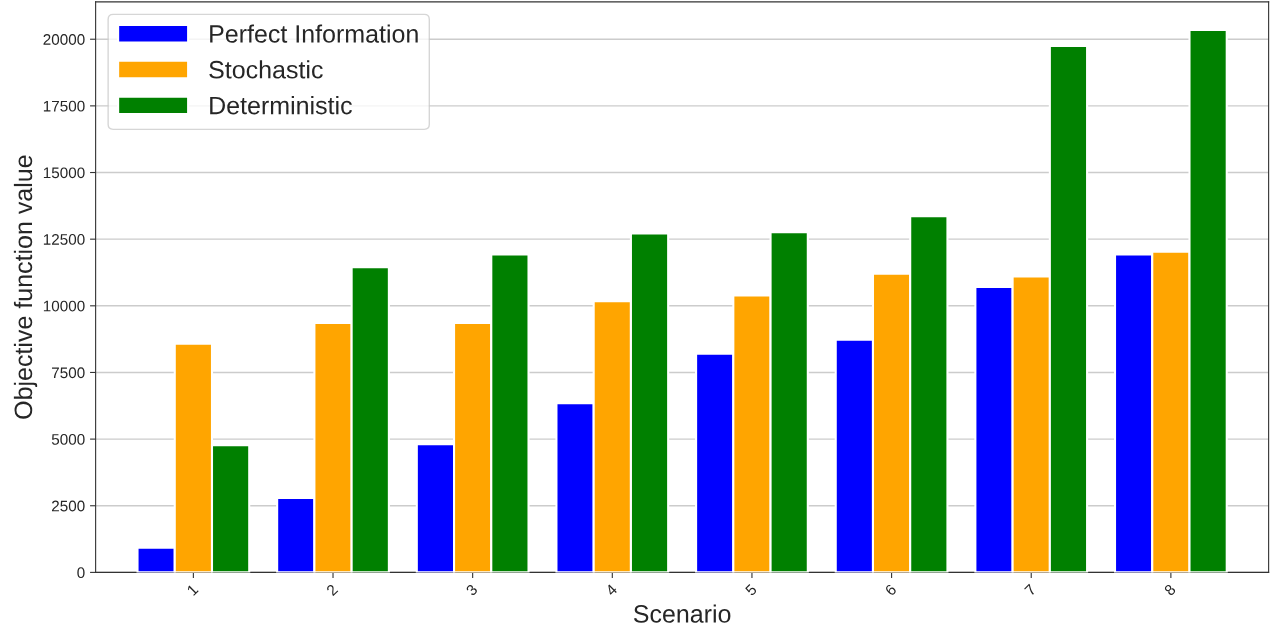  Describe the element at coordinates (25, 287) in the screenshot. I see `y-axis-title: Objective function value` at that location.